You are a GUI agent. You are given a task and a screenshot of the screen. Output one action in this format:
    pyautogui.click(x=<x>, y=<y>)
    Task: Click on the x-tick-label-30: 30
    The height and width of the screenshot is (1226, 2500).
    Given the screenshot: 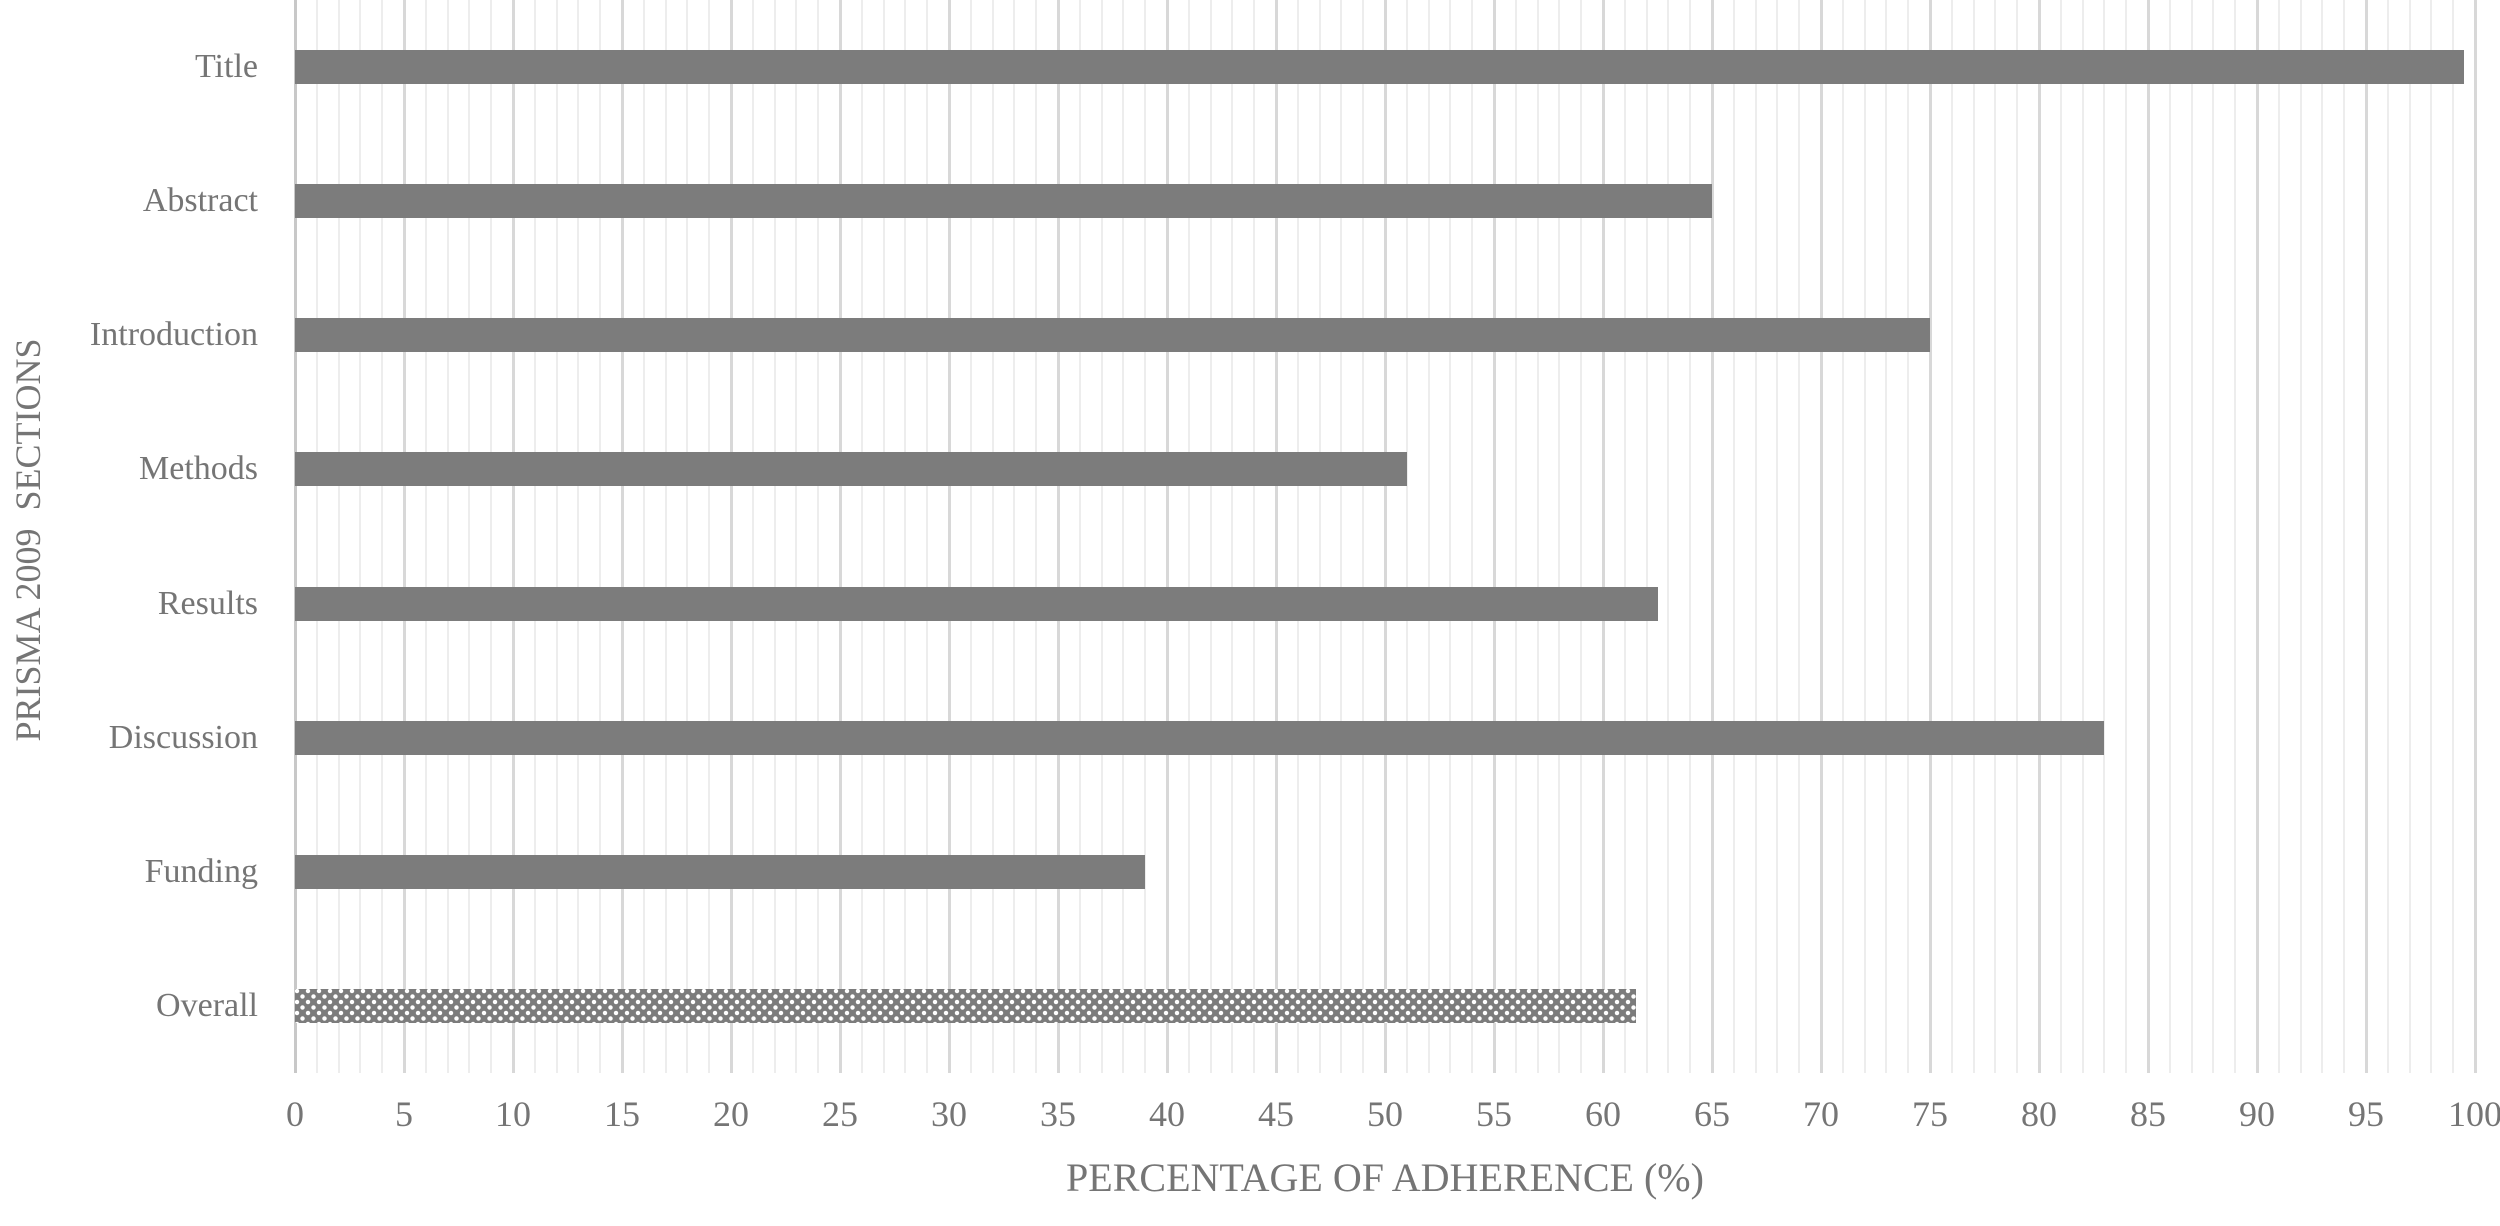 What is the action you would take?
    pyautogui.click(x=949, y=1114)
    